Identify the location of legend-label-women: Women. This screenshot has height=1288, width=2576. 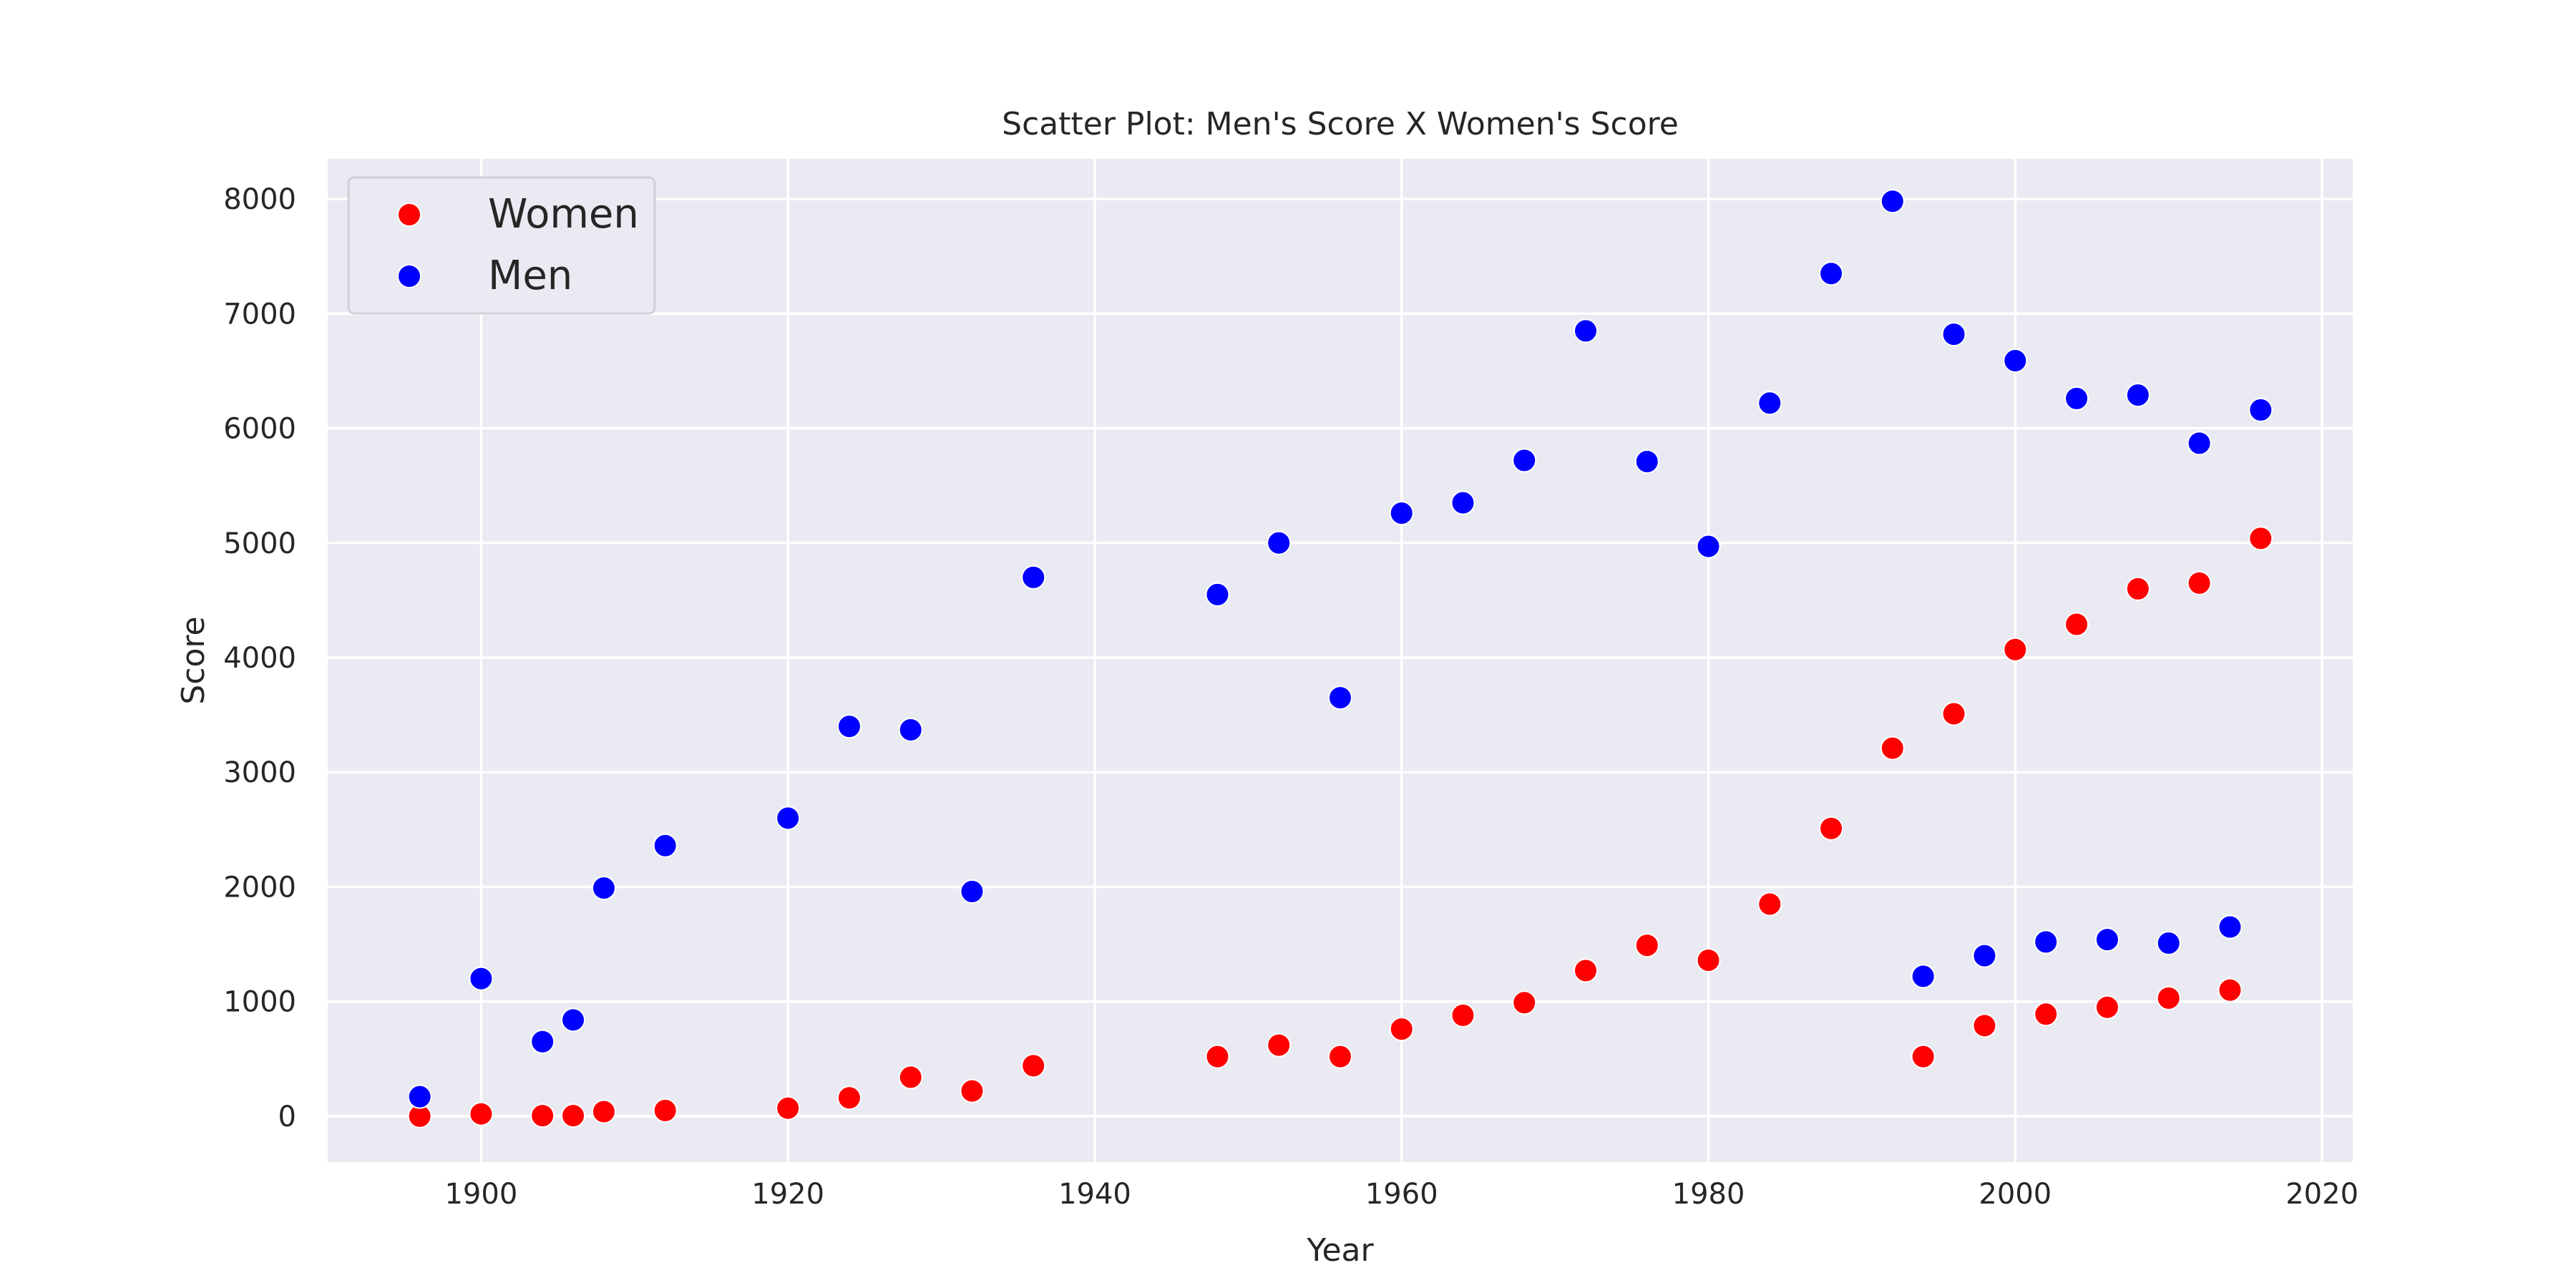
(563, 214).